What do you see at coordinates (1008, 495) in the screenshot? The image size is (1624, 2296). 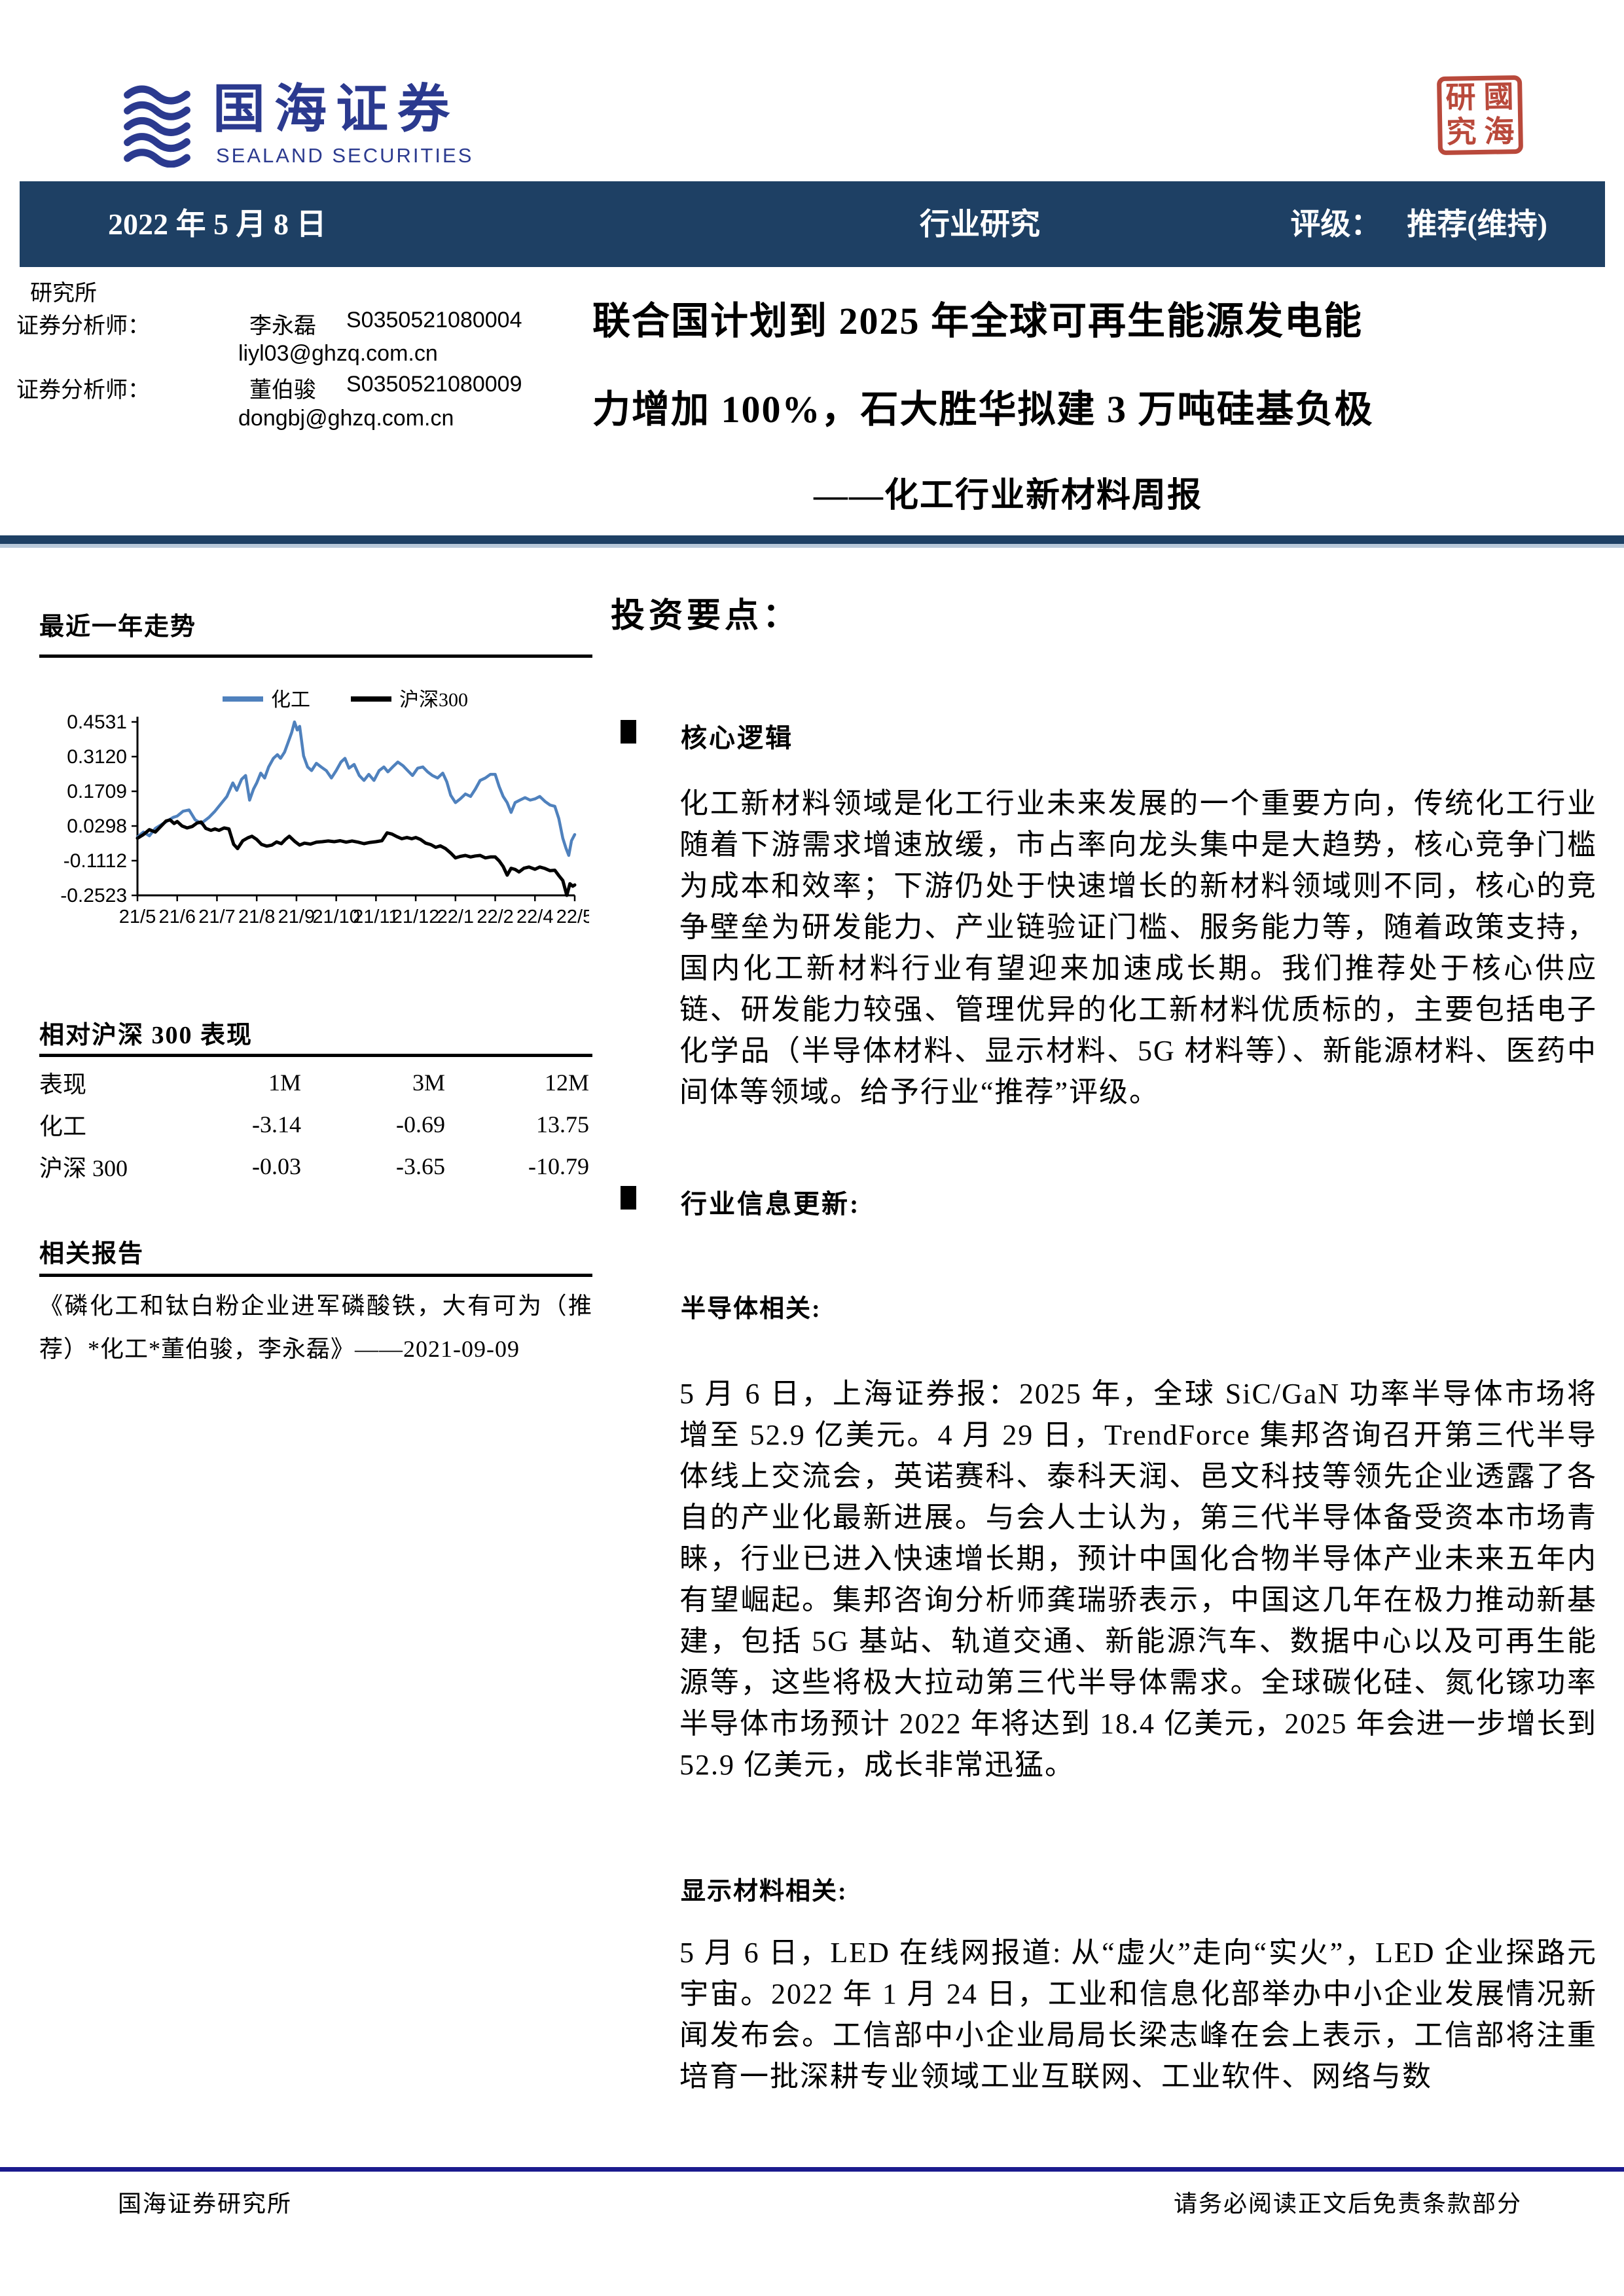 I see `report-subtitle: ——化工行业新材料周报` at bounding box center [1008, 495].